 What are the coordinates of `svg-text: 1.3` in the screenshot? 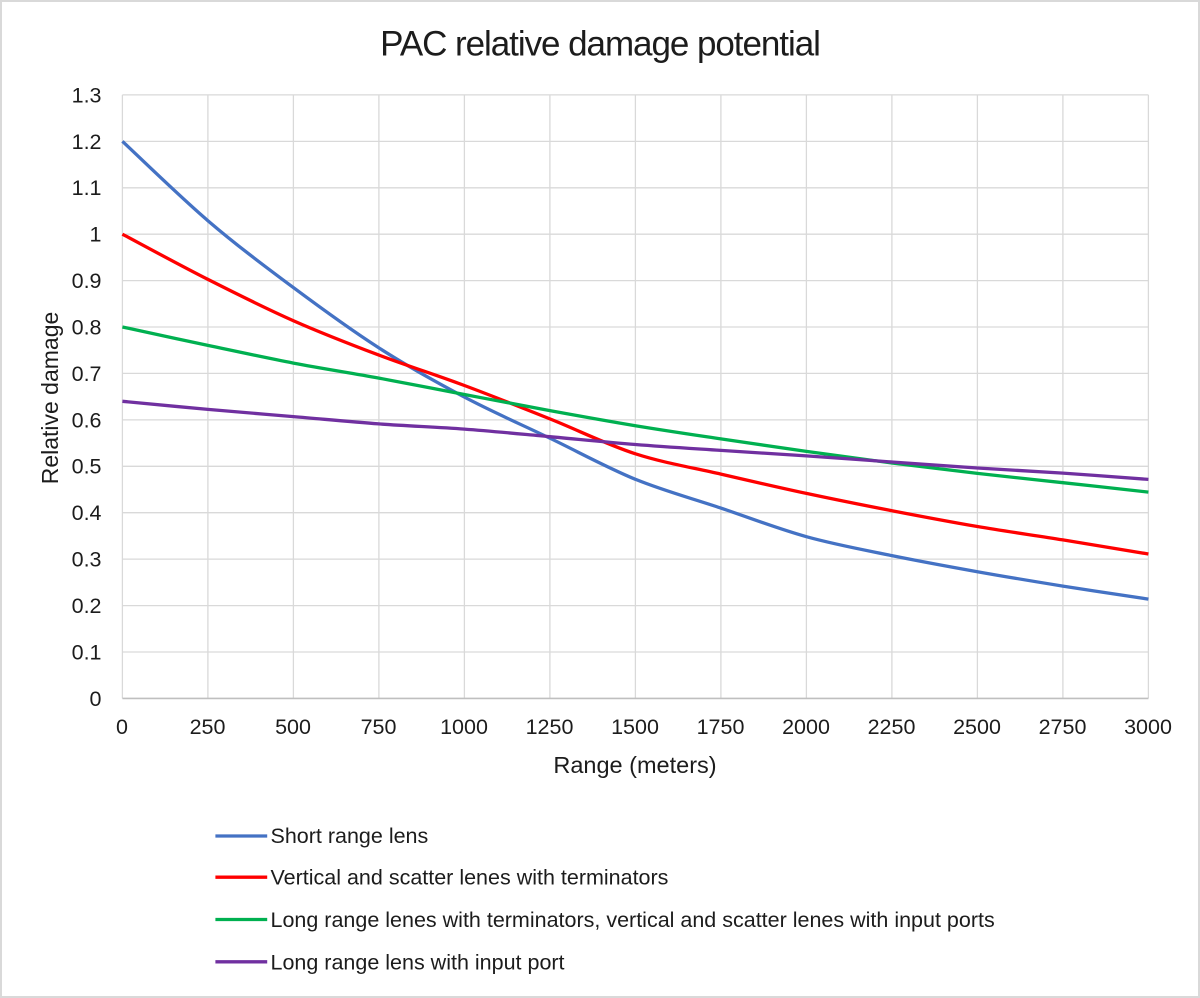 It's located at (87, 95).